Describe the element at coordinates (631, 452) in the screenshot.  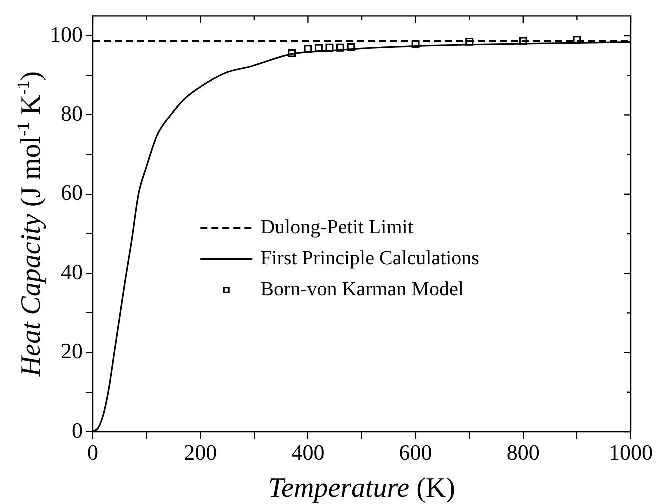
I see `x-tick-label: 1000` at that location.